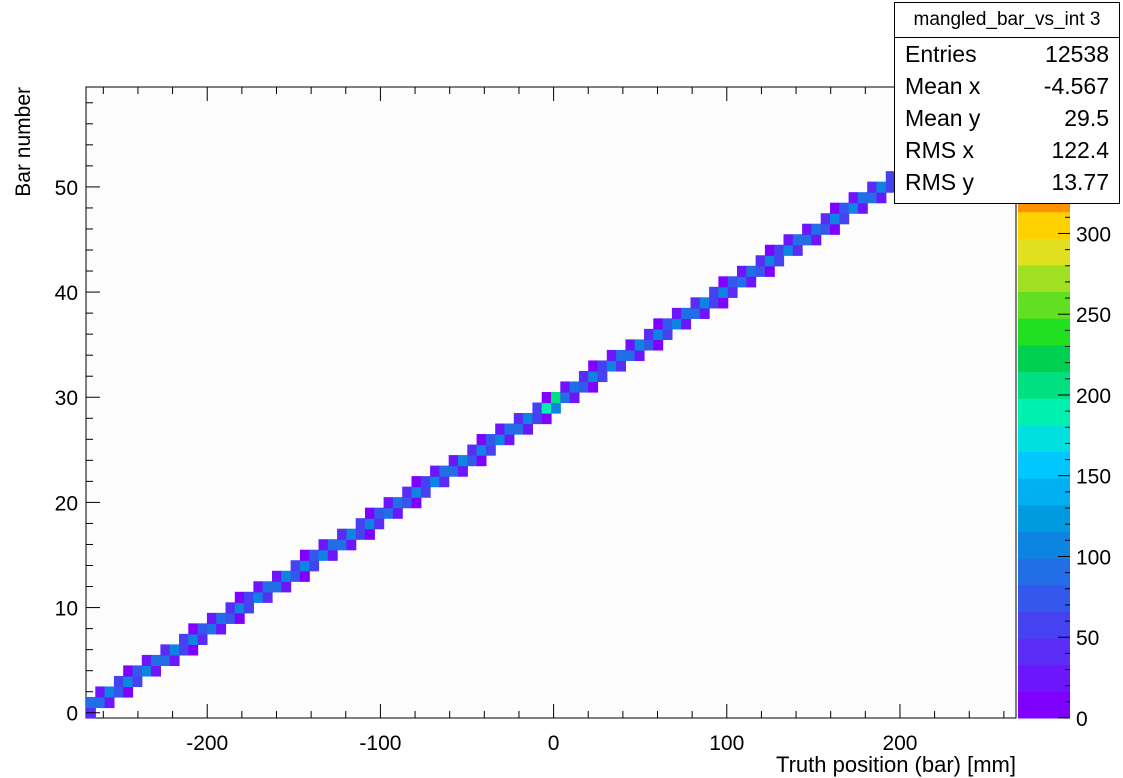  What do you see at coordinates (1076, 86) in the screenshot?
I see `stats-value: -4.567` at bounding box center [1076, 86].